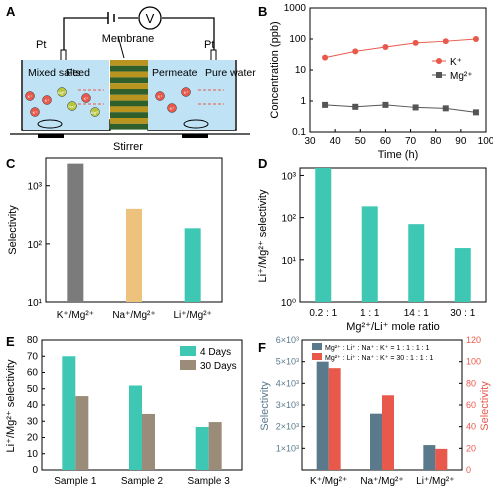 Image resolution: width=493 pixels, height=500 pixels. I want to click on y-axis-label-c: Selectivity, so click(13, 230).